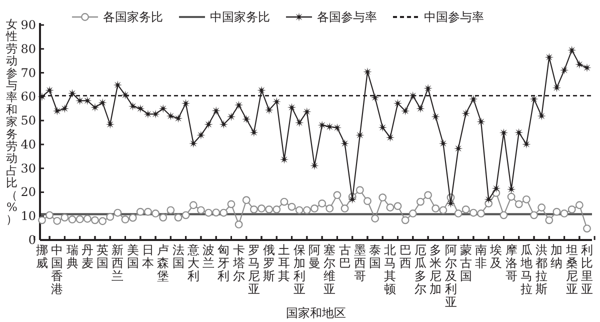 This screenshot has height=322, width=600. What do you see at coordinates (405, 256) in the screenshot?
I see `x-tick-label: 巴西` at bounding box center [405, 256].